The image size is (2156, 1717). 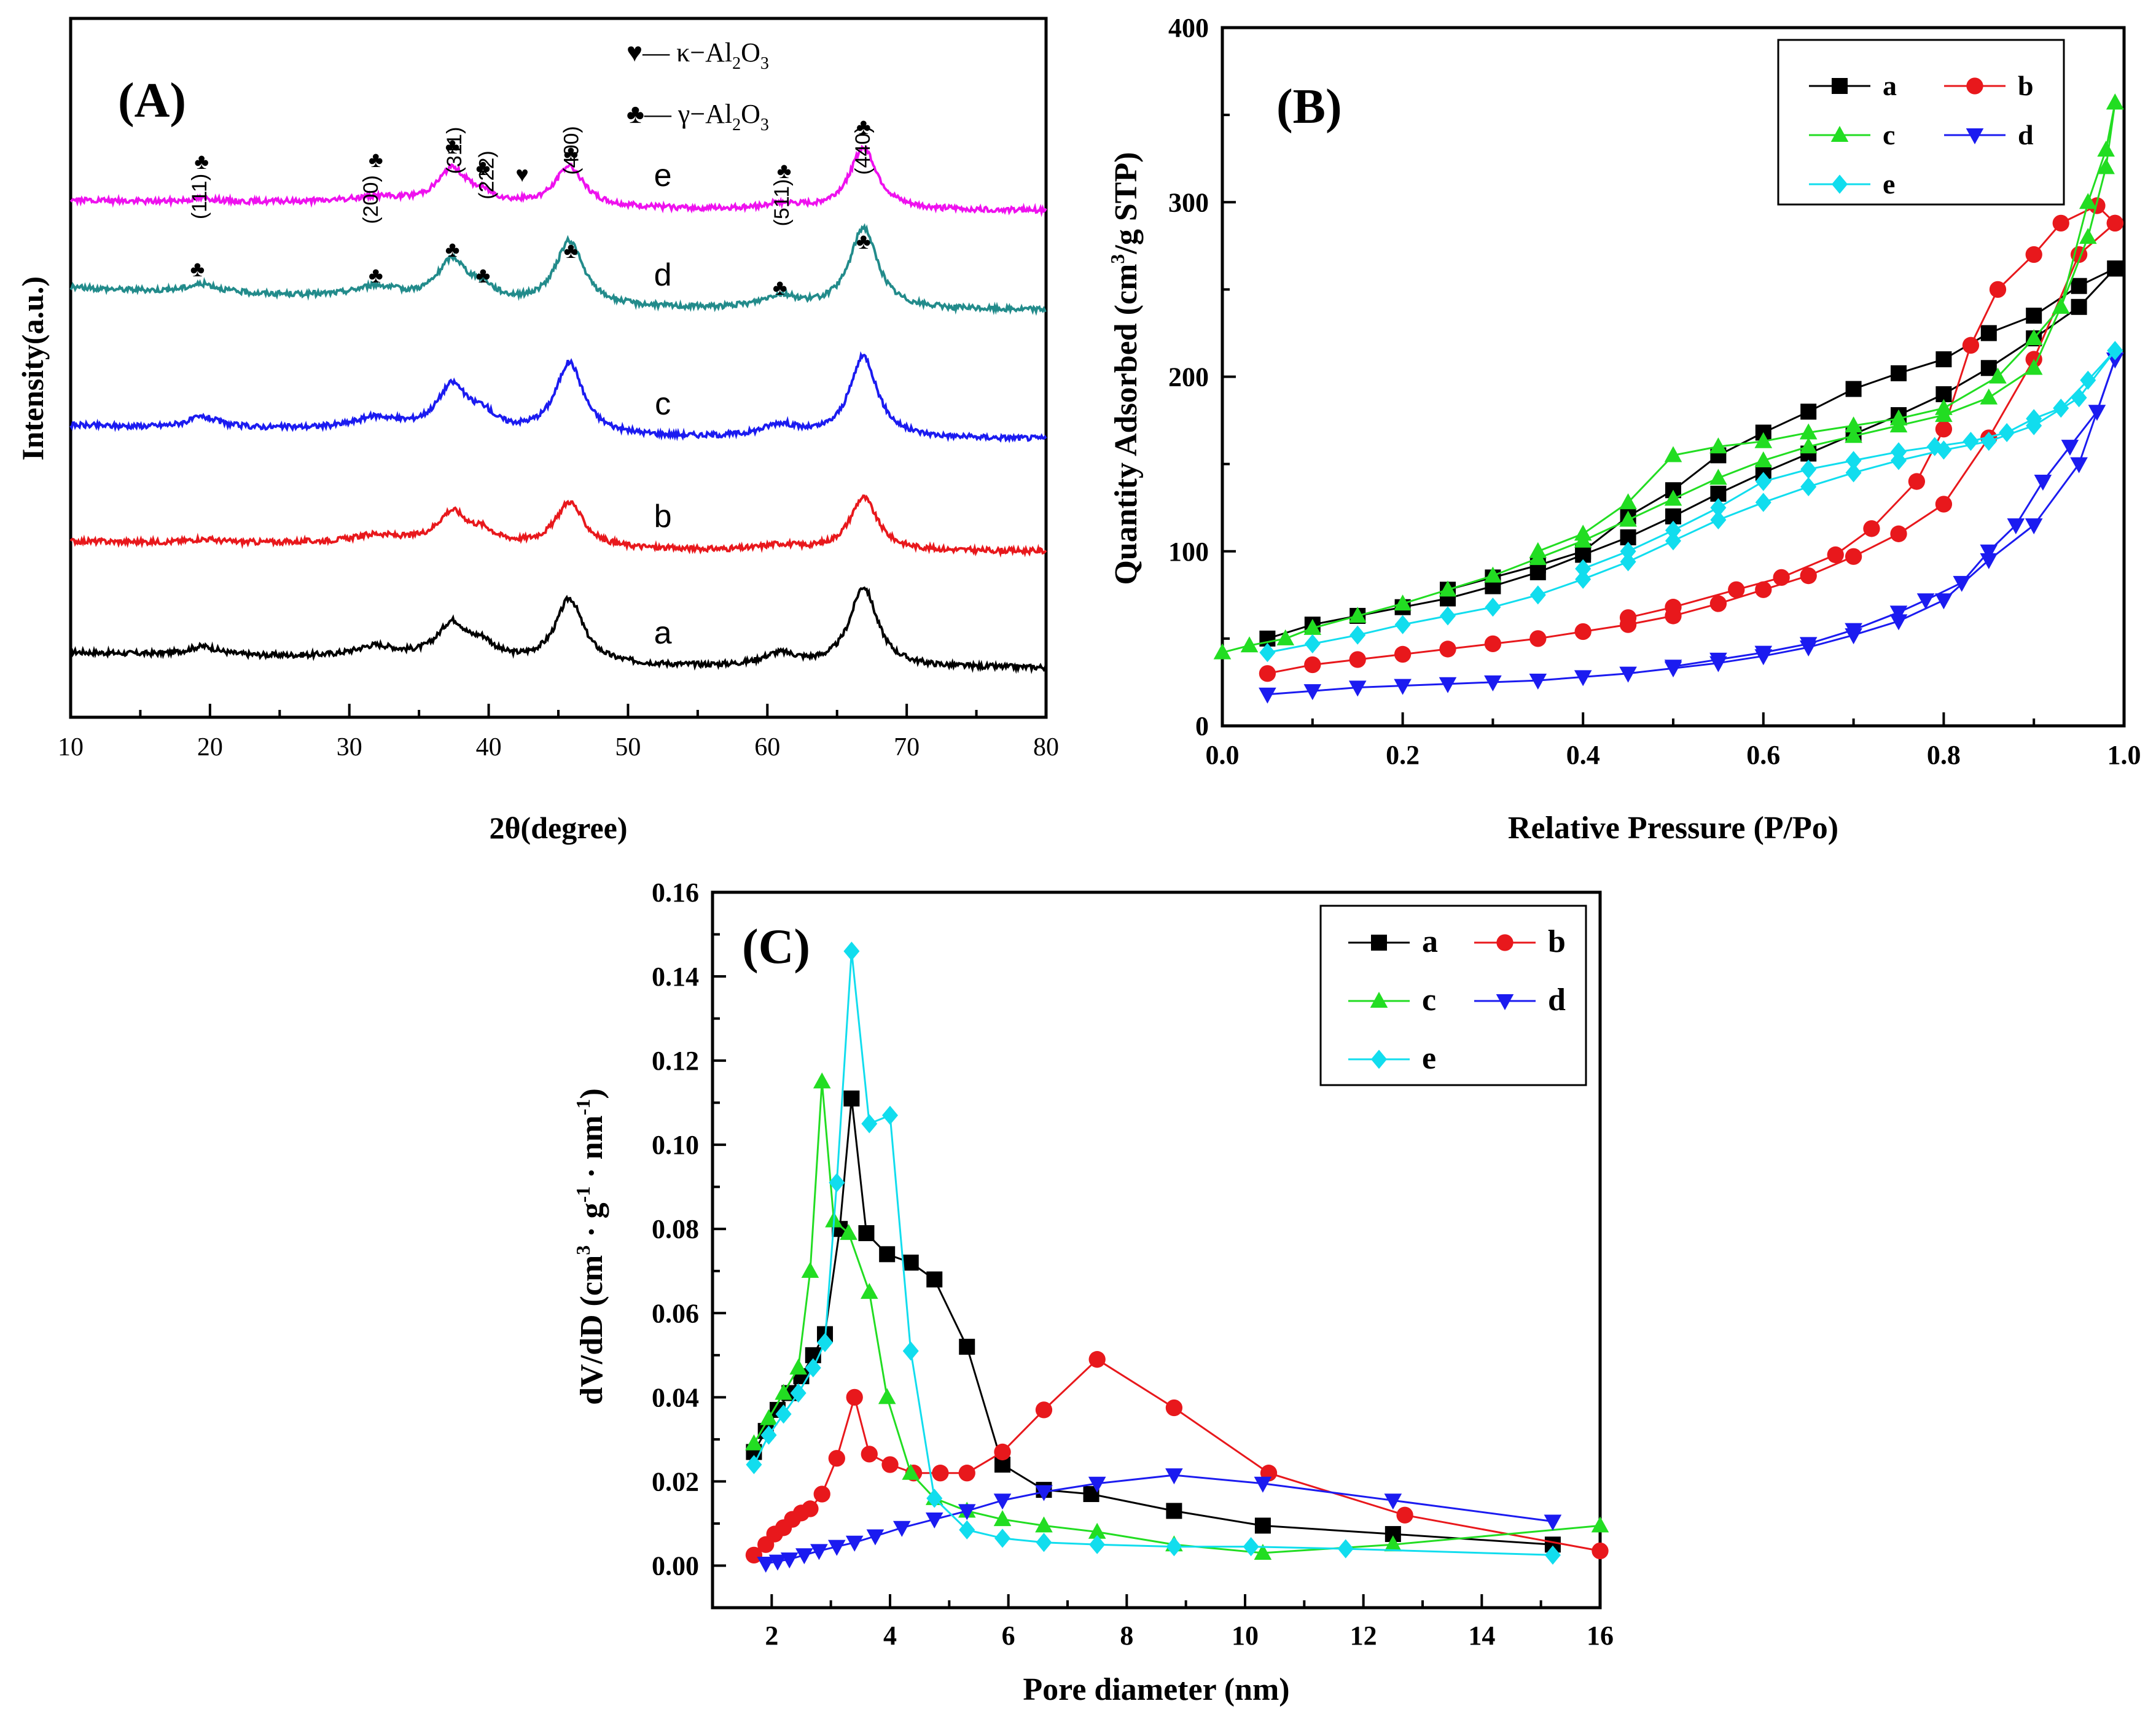 I want to click on legend-entry-a: ♣— γ−Al2O3, so click(x=698, y=116).